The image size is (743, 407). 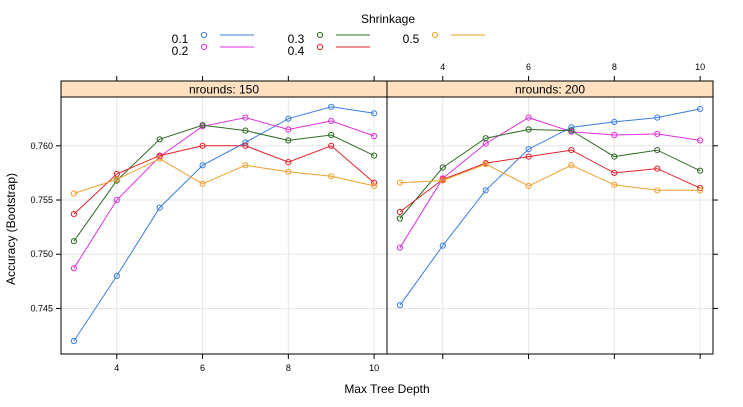 I want to click on panel-strip-label: nrounds: 200, so click(x=550, y=90).